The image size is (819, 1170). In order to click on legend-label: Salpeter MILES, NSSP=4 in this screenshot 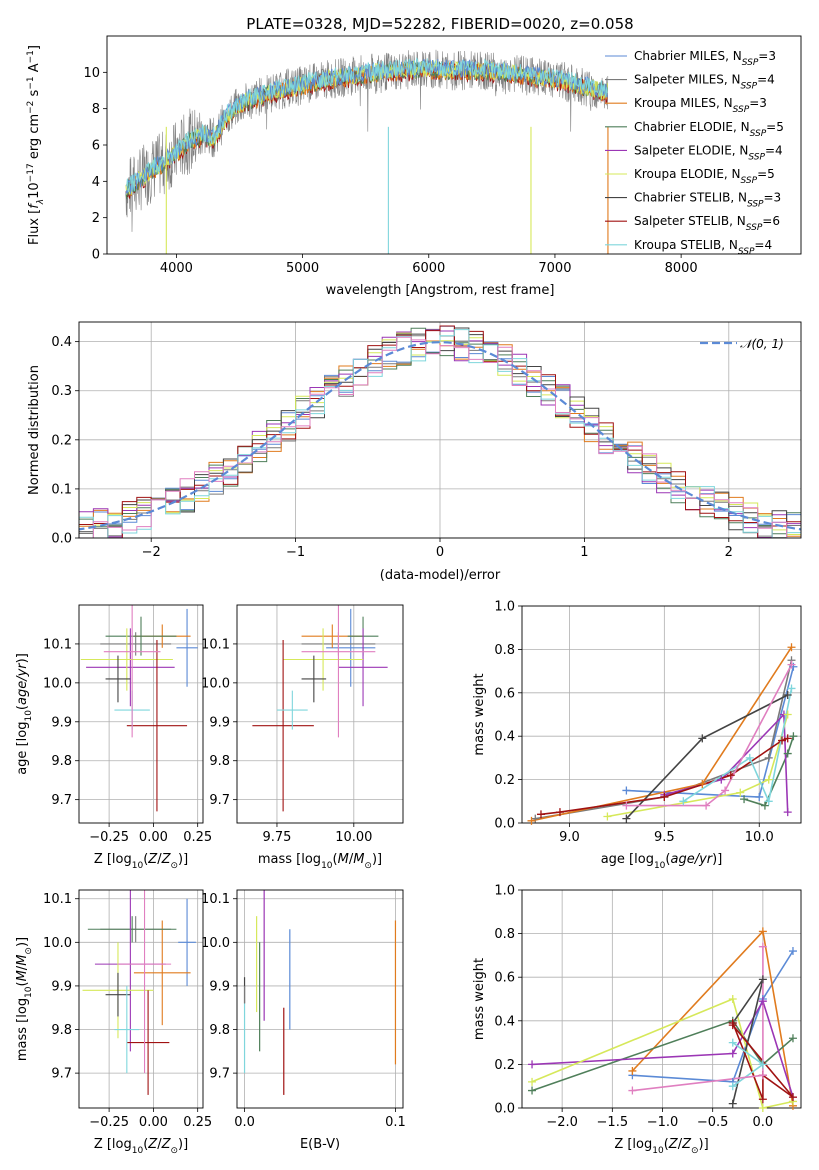, I will do `click(704, 82)`.